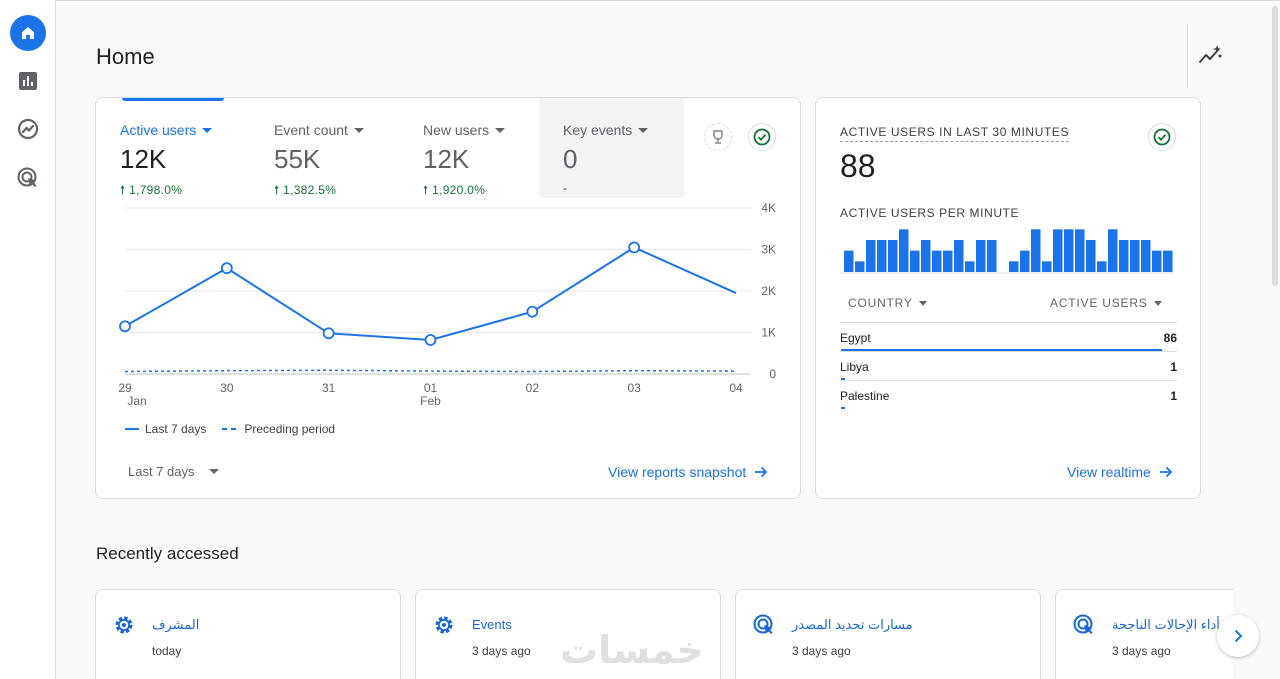  I want to click on metric-active-users: Active users 12K 🠕 1,798.0%, so click(190, 162).